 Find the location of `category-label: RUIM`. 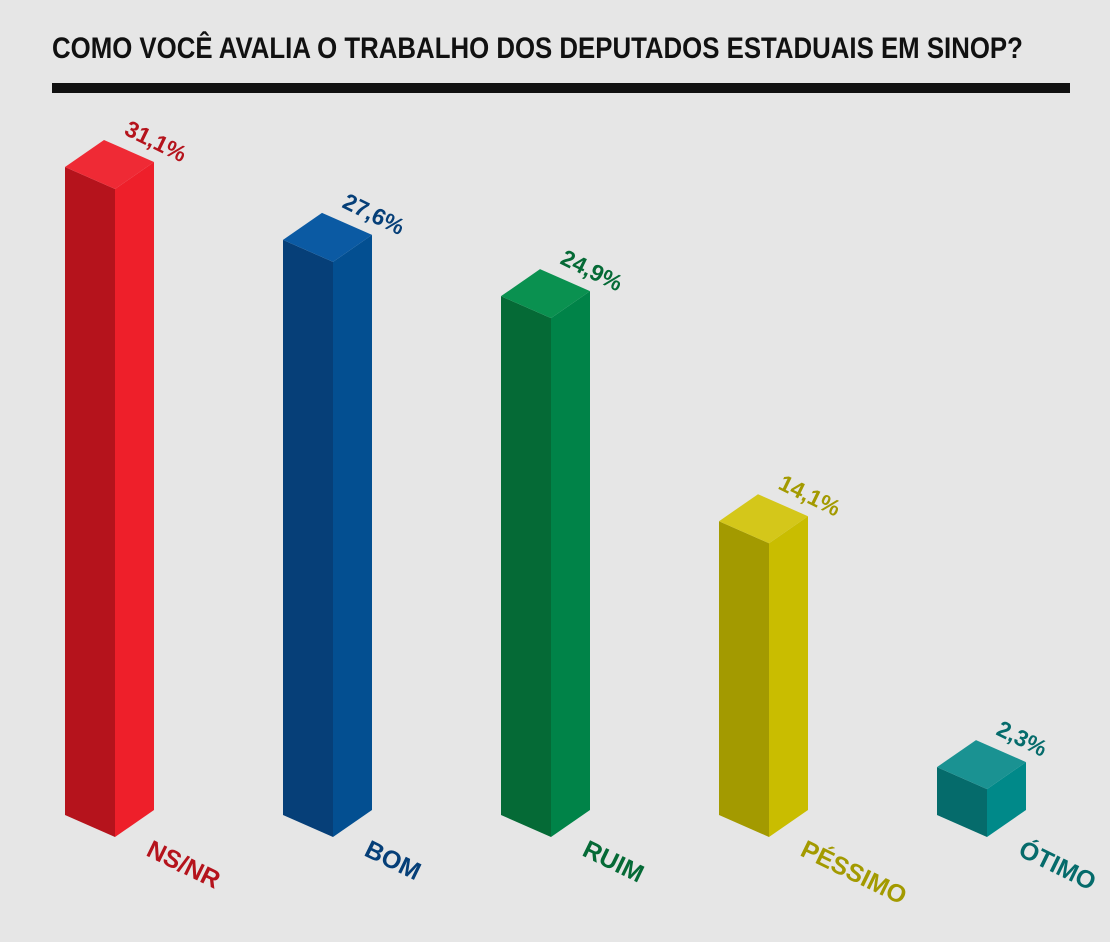

category-label: RUIM is located at coordinates (613, 861).